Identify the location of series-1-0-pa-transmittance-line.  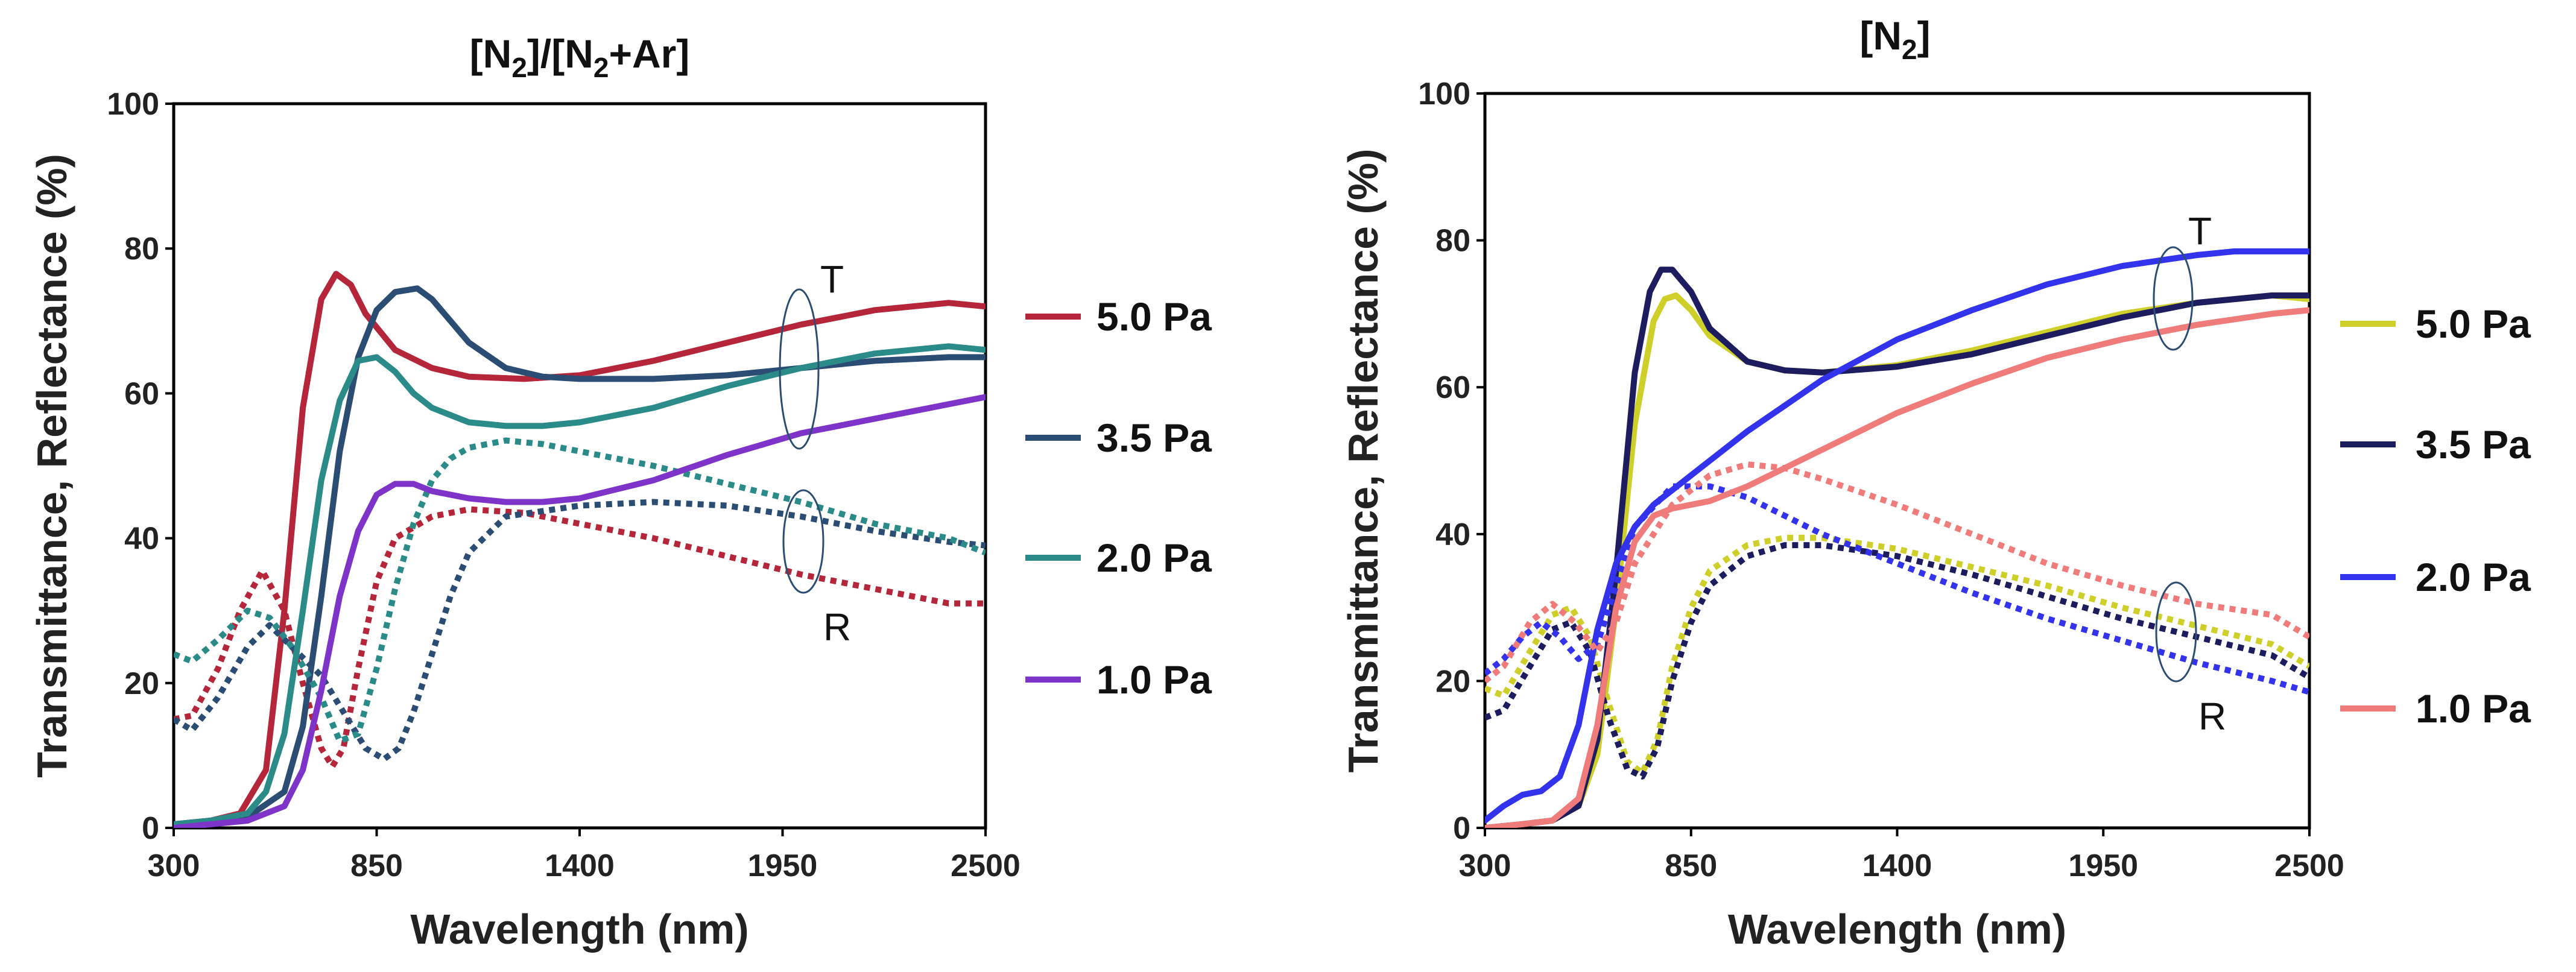
(580, 611).